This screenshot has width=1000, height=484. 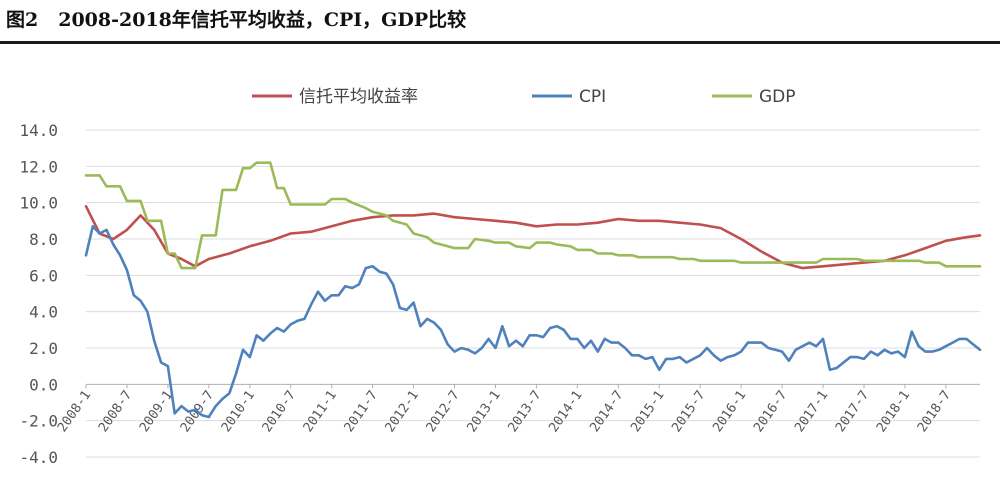 I want to click on x-tick-label: 2010-1, so click(x=238, y=411).